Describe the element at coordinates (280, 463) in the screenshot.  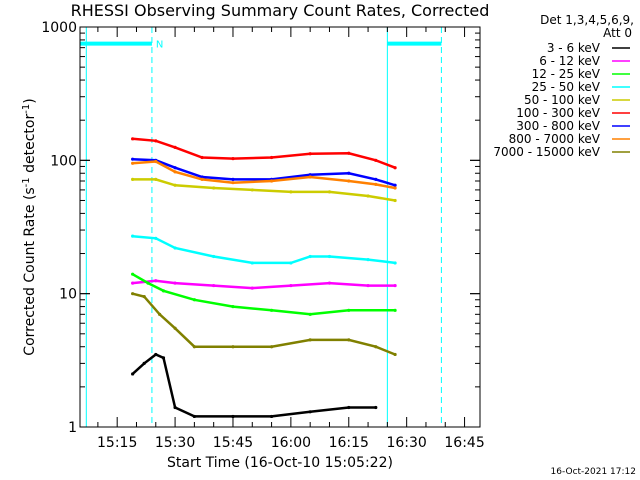
I see `x-axis-title: Start Time (16-Oct-10 15:05:22)` at that location.